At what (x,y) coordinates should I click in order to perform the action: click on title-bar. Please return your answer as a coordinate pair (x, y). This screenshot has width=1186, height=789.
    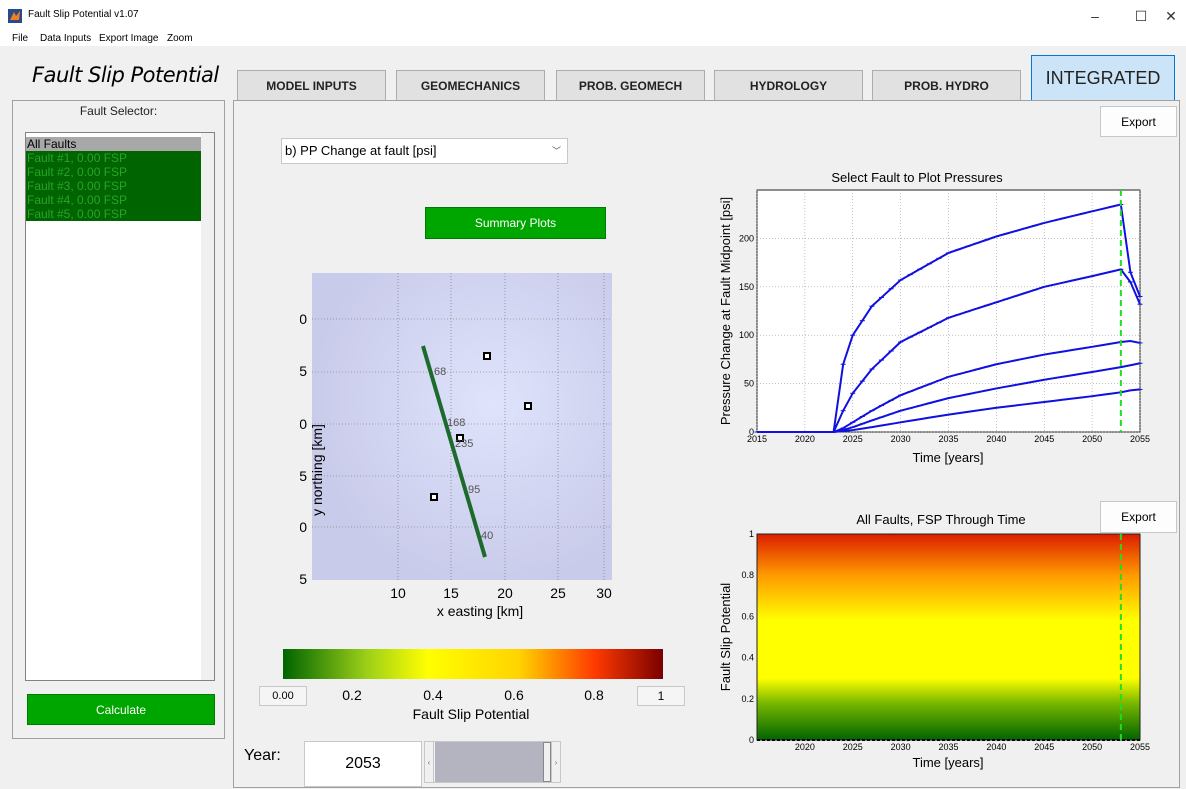
    Looking at the image, I should click on (593, 16).